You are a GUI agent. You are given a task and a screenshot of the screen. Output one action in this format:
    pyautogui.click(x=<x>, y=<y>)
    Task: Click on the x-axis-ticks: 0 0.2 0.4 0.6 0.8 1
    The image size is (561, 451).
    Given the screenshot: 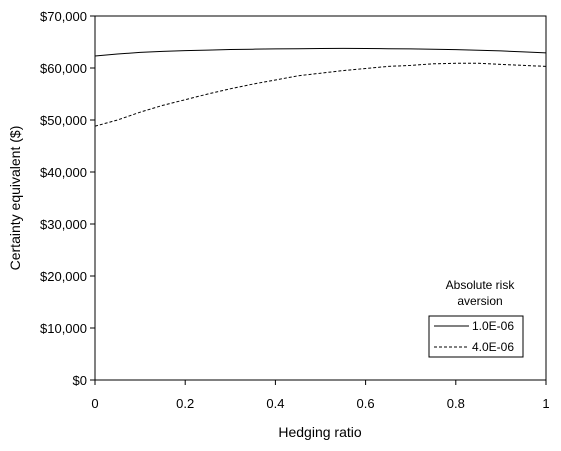 What is the action you would take?
    pyautogui.click(x=320, y=395)
    